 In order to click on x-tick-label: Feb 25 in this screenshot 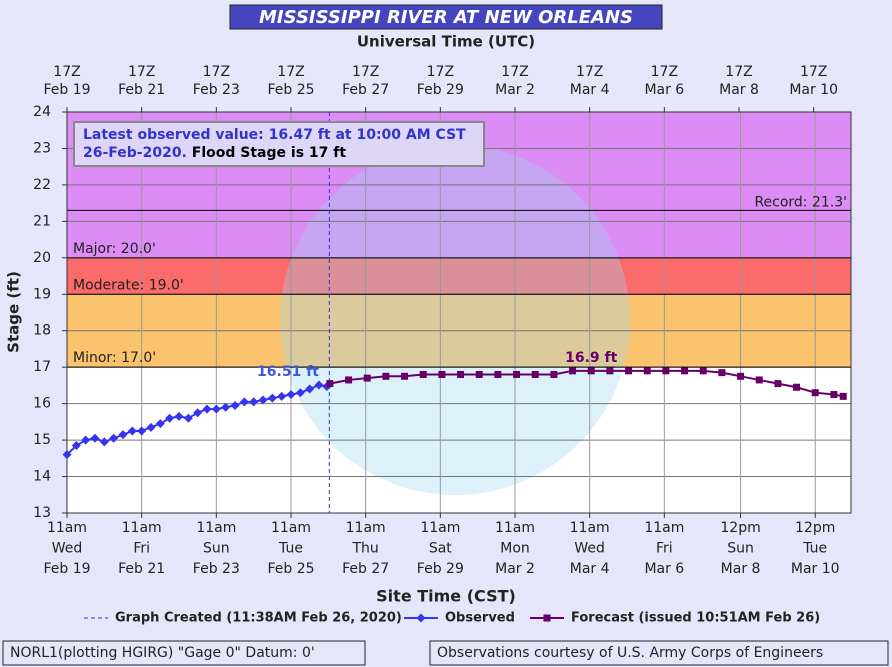, I will do `click(290, 569)`.